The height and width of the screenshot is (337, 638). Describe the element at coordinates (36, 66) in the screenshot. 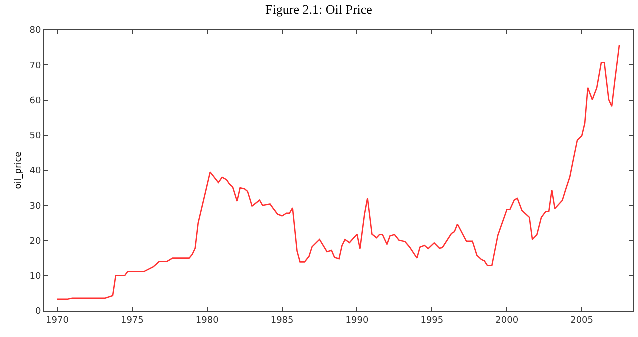

I see `y-tick-label: 70` at that location.